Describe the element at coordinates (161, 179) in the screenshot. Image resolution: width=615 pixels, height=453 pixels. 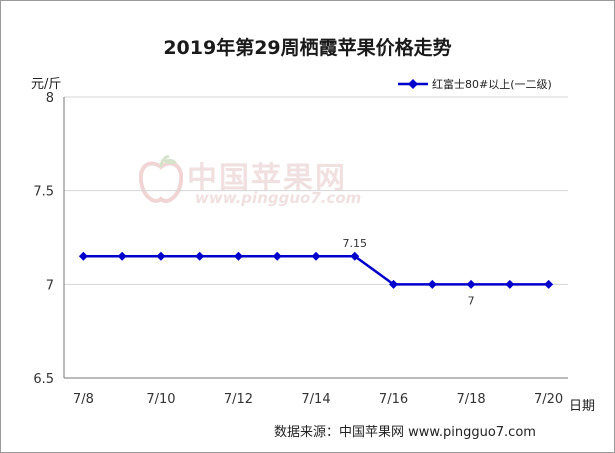
I see `apple-logo-icon` at that location.